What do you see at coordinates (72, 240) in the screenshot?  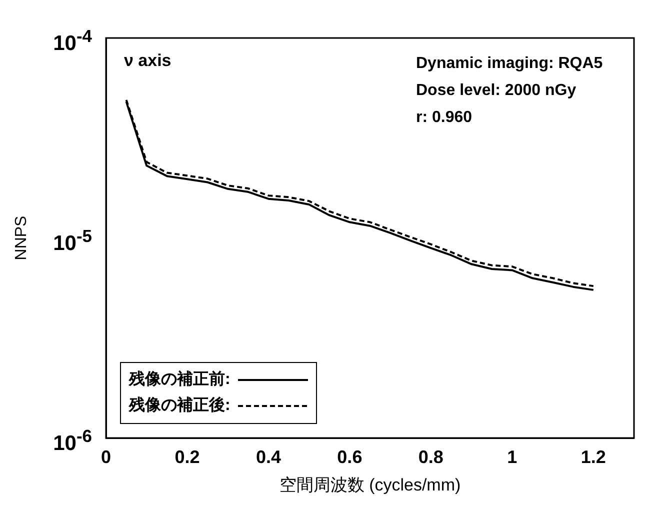 I see `y-tick-label: 10$^{-5}$` at bounding box center [72, 240].